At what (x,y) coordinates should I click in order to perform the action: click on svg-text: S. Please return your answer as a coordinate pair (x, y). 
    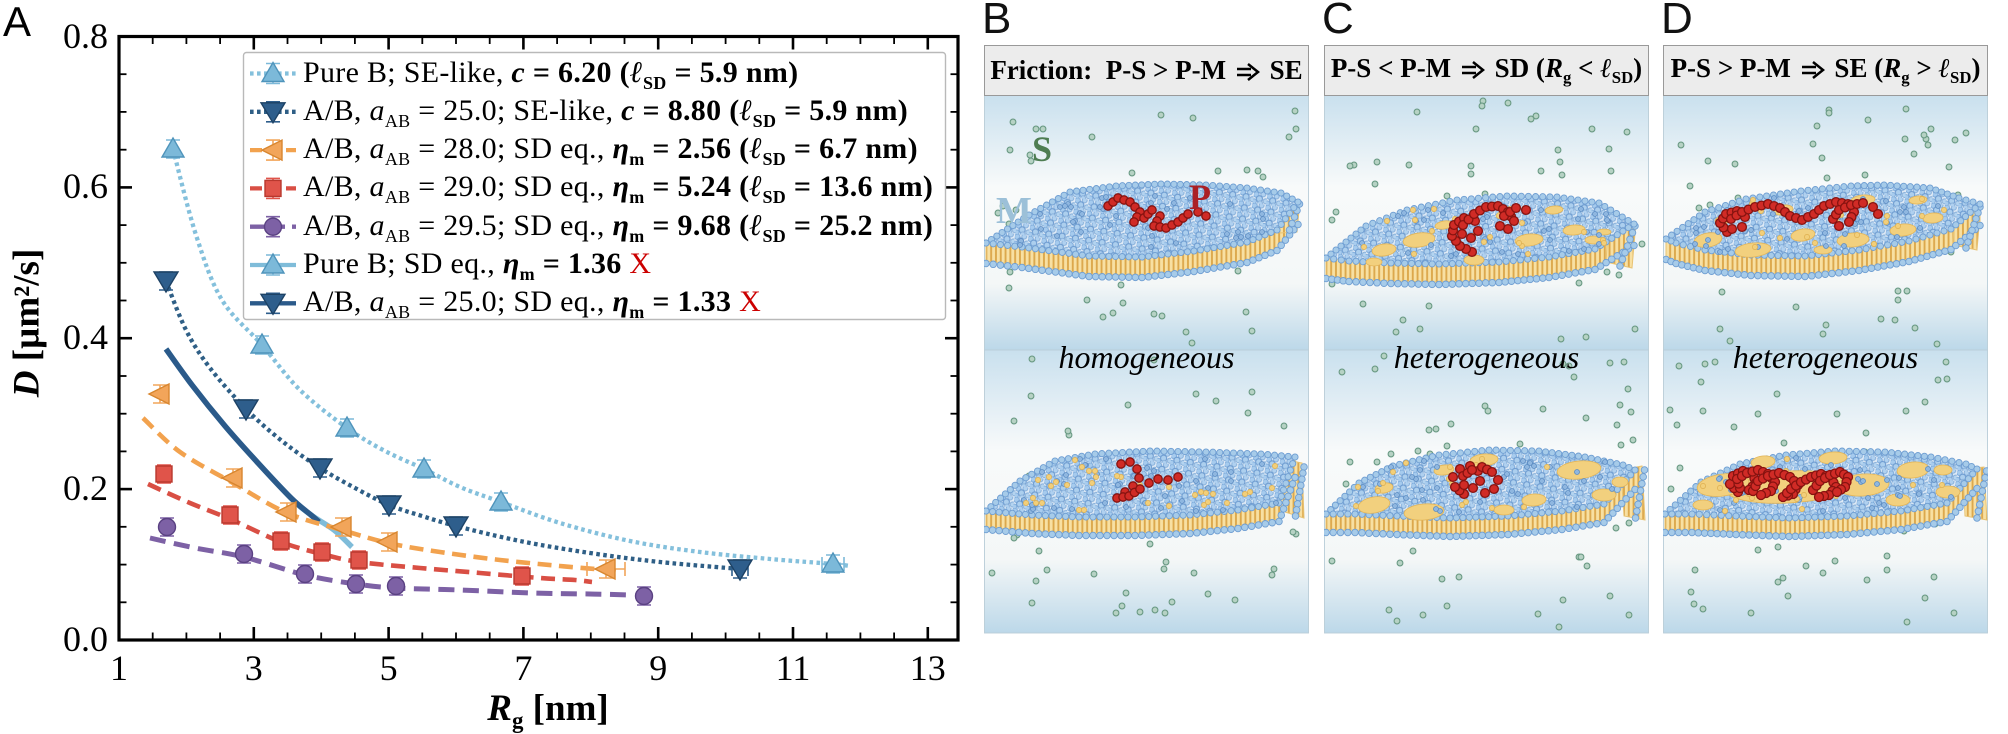
    Looking at the image, I should click on (1042, 149).